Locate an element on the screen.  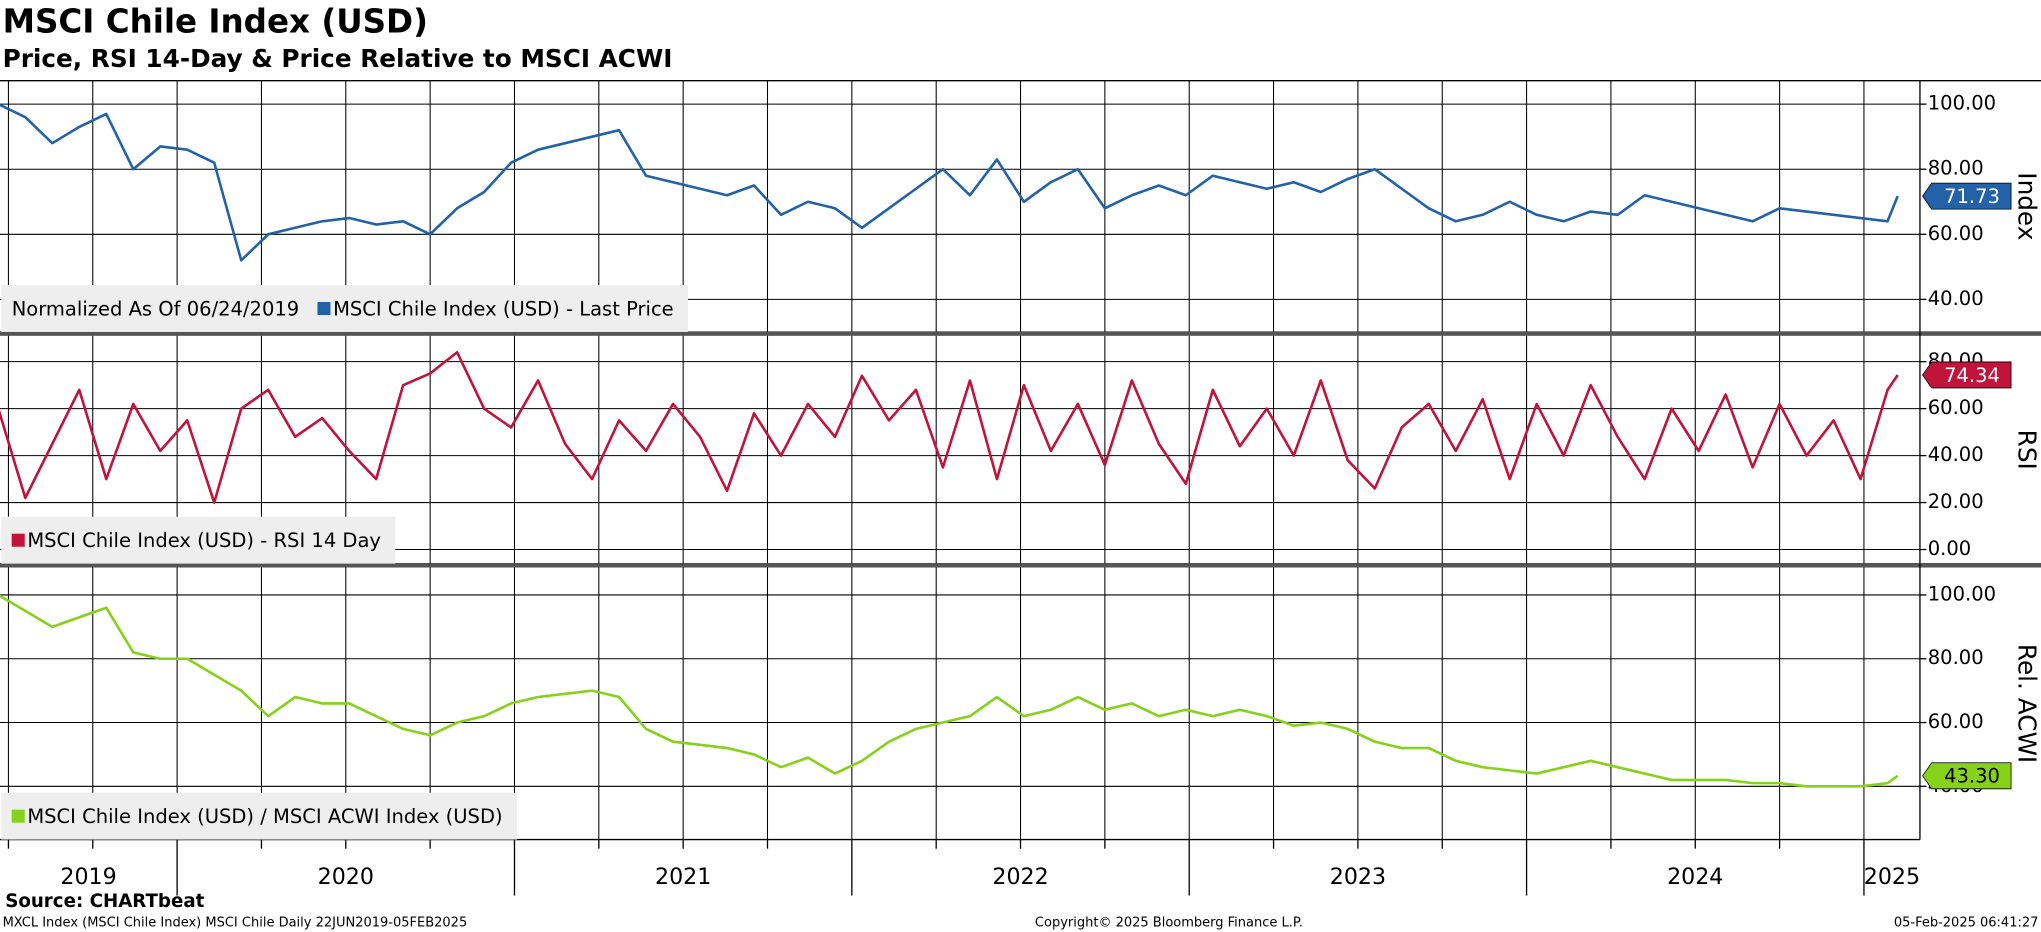
legend-note: Normalized As Of 06/24/2019 is located at coordinates (156, 308).